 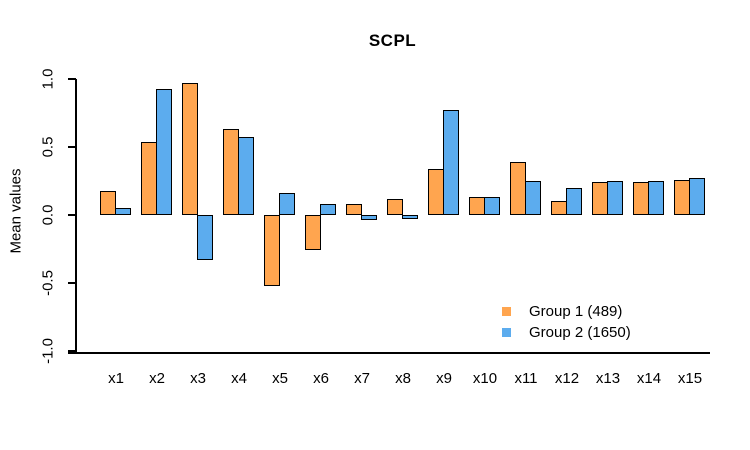 What do you see at coordinates (690, 378) in the screenshot?
I see `x-axis-label-x15: x15` at bounding box center [690, 378].